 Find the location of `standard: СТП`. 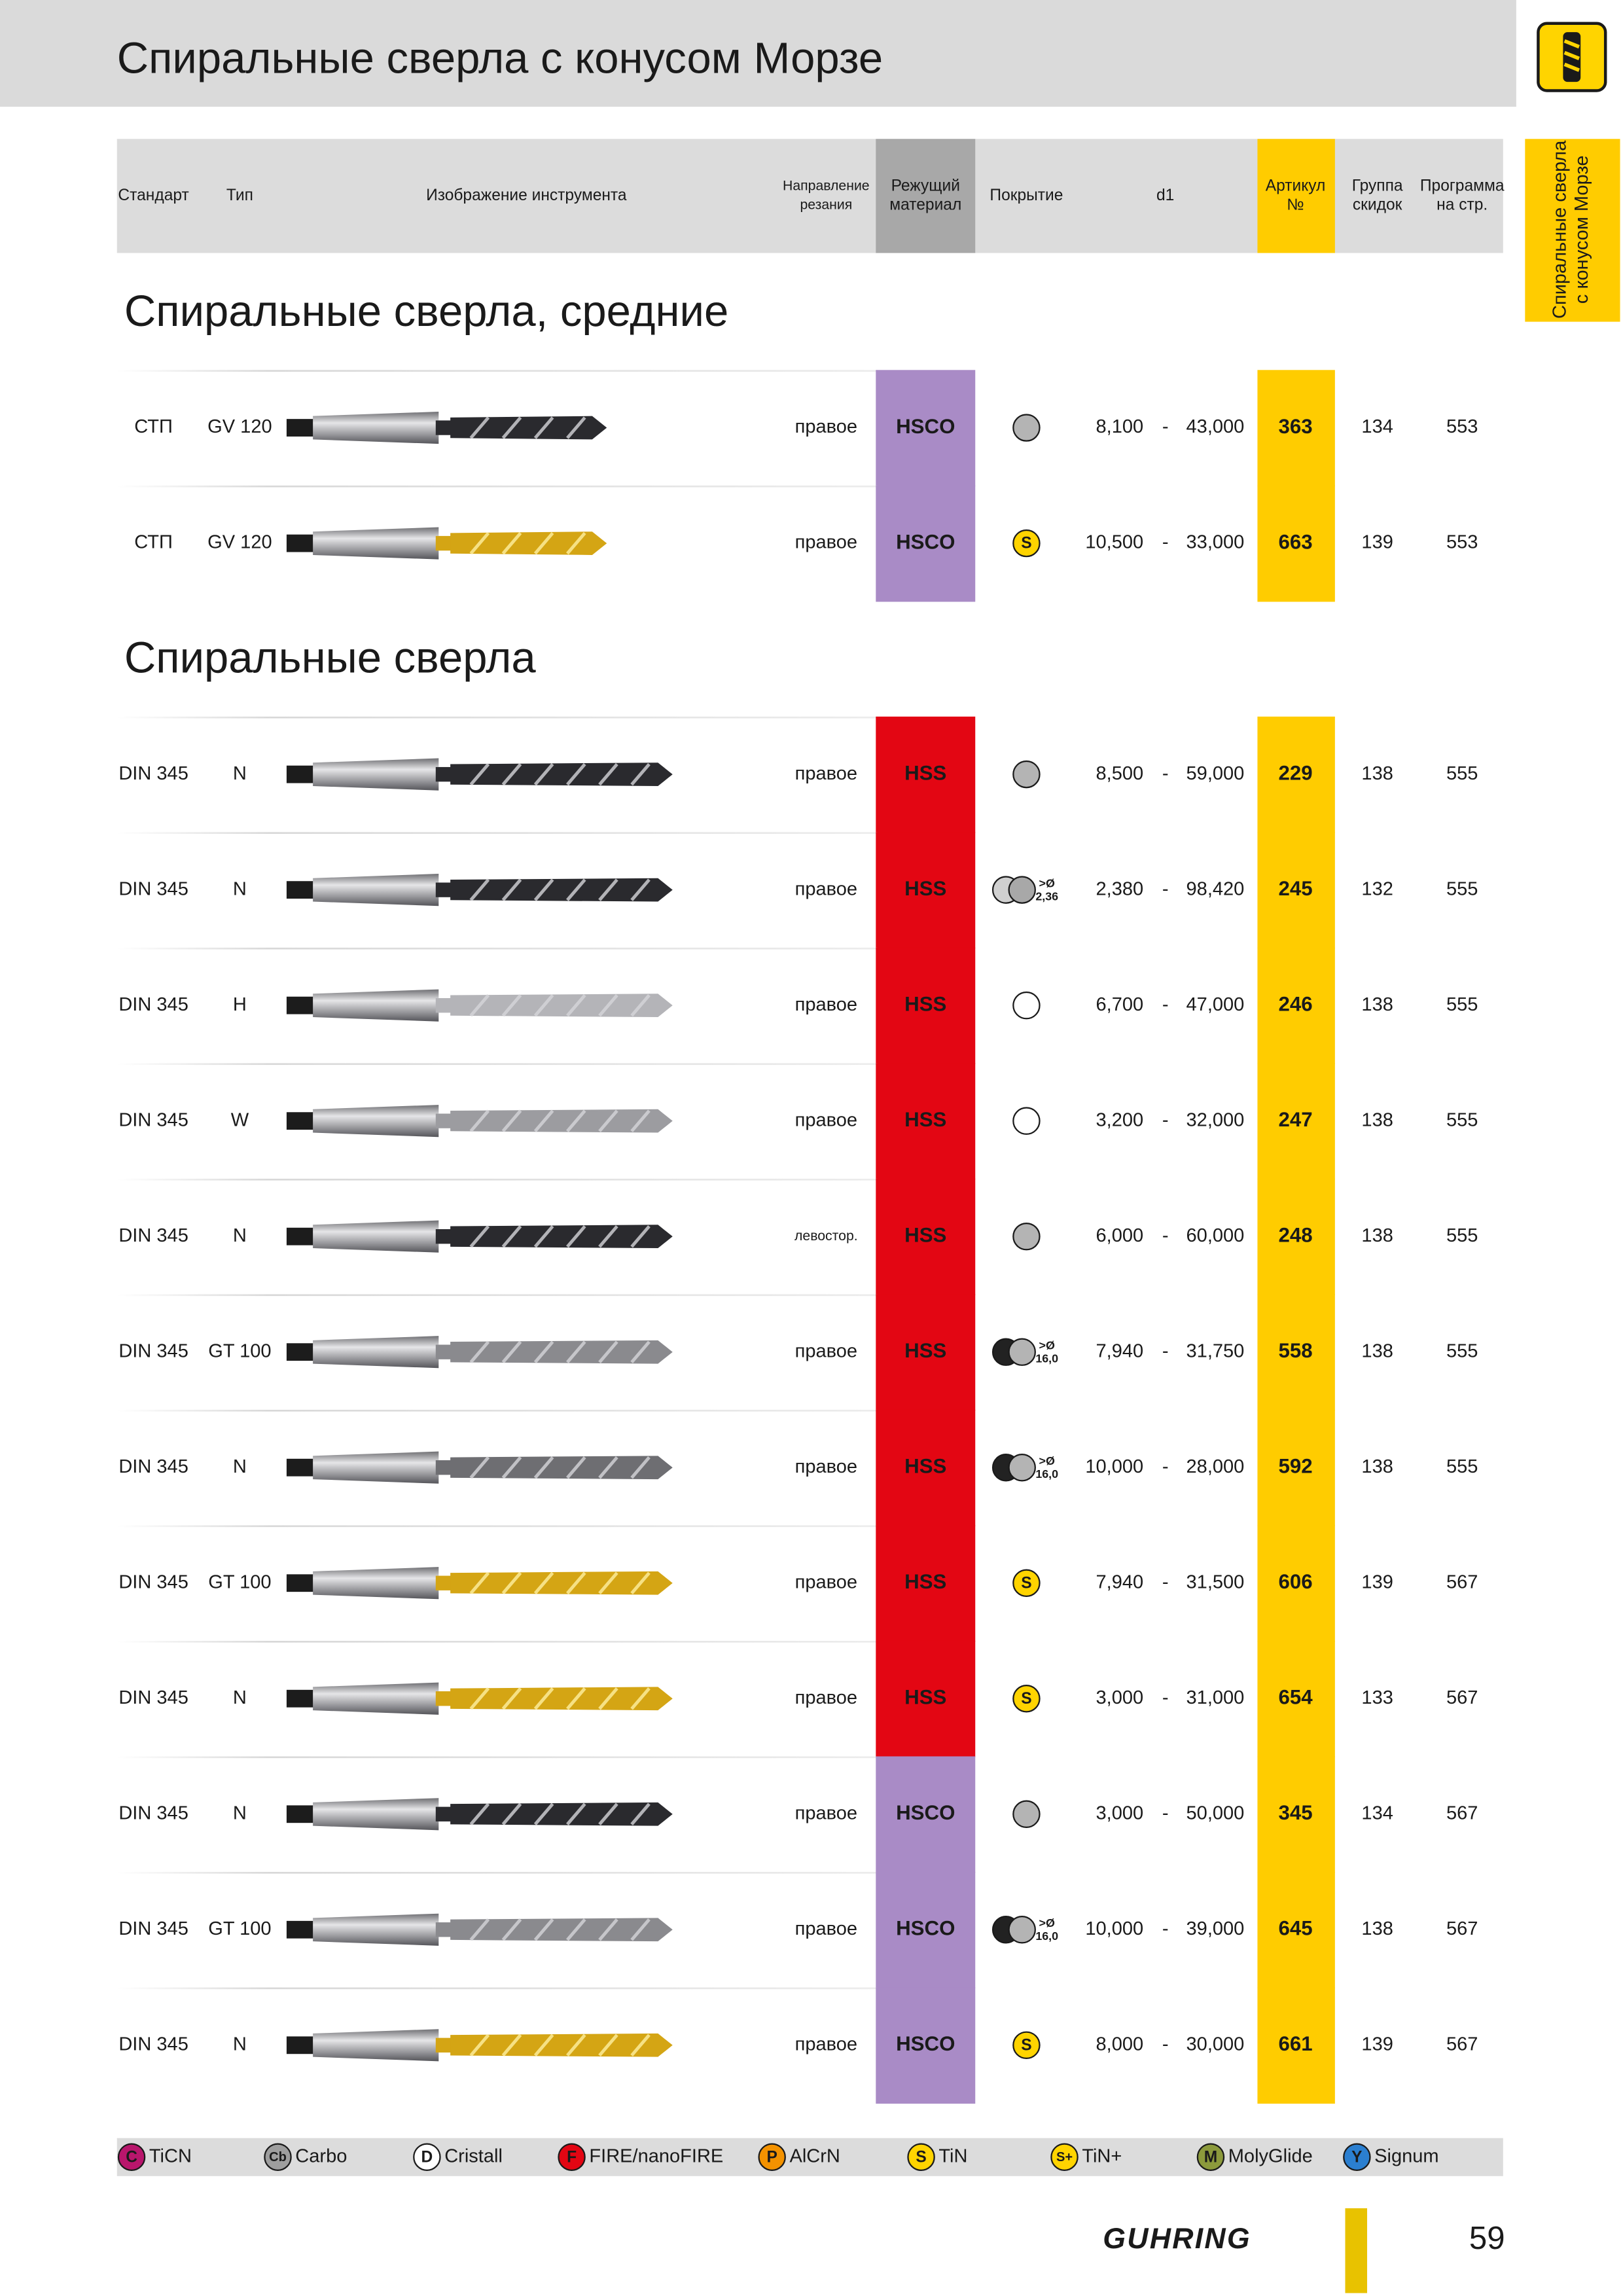

standard: СТП is located at coordinates (153, 426).